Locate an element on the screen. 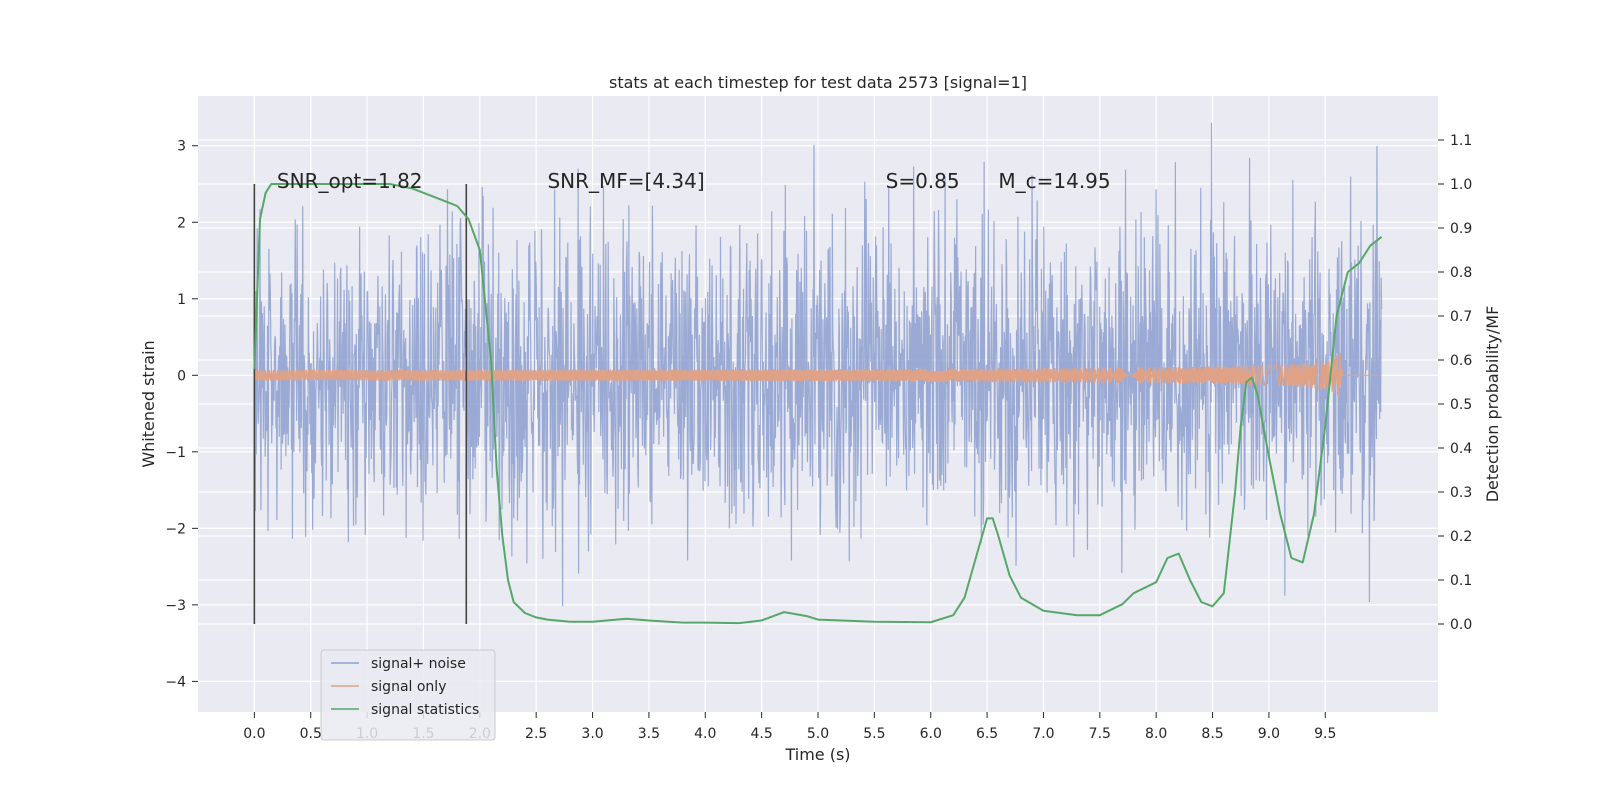 Image resolution: width=1600 pixels, height=800 pixels. y2-tick-label: 0.3 is located at coordinates (1461, 493).